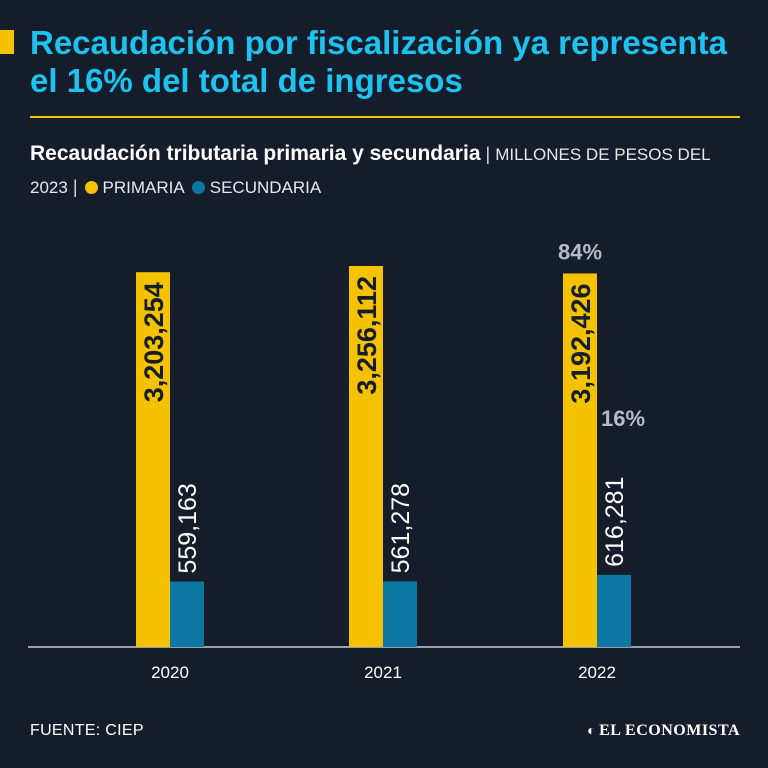  I want to click on data-label-secundaria-2022: 616,281, so click(615, 522).